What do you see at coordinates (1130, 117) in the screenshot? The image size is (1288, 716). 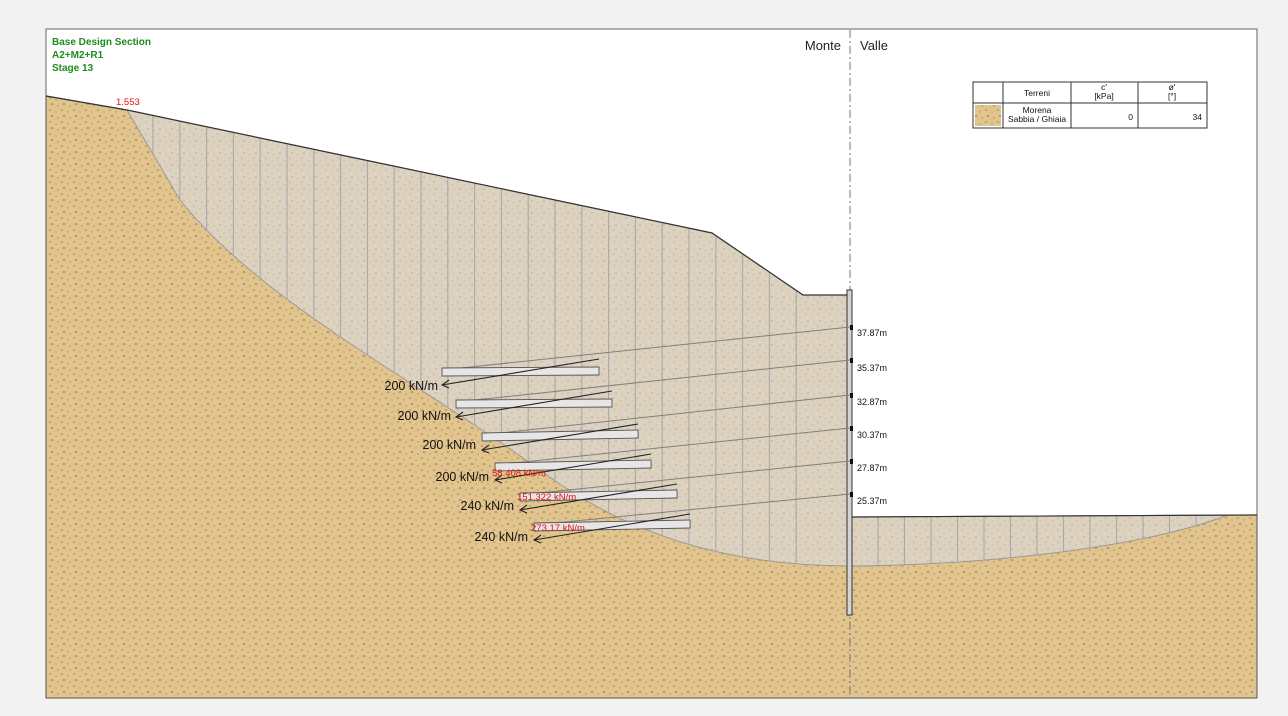 I see `soil-cohesion-value: 0` at bounding box center [1130, 117].